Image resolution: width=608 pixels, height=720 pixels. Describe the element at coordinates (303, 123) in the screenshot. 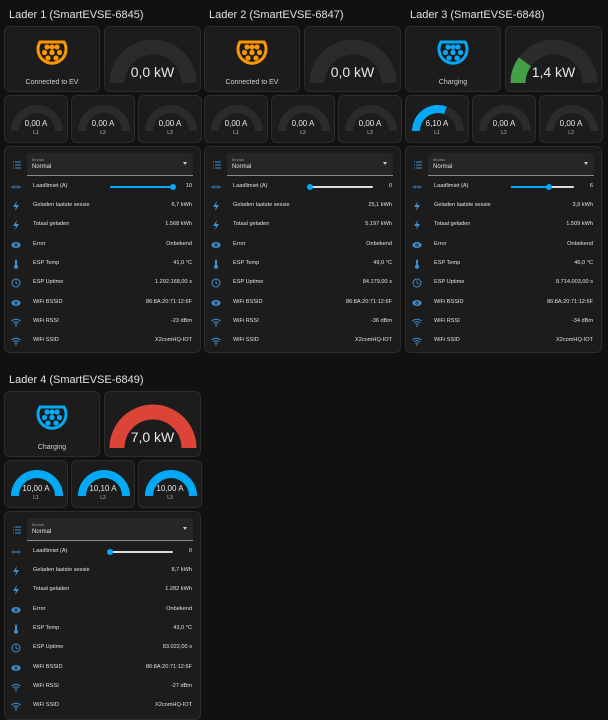

I see `current-value: 0,00 A` at that location.